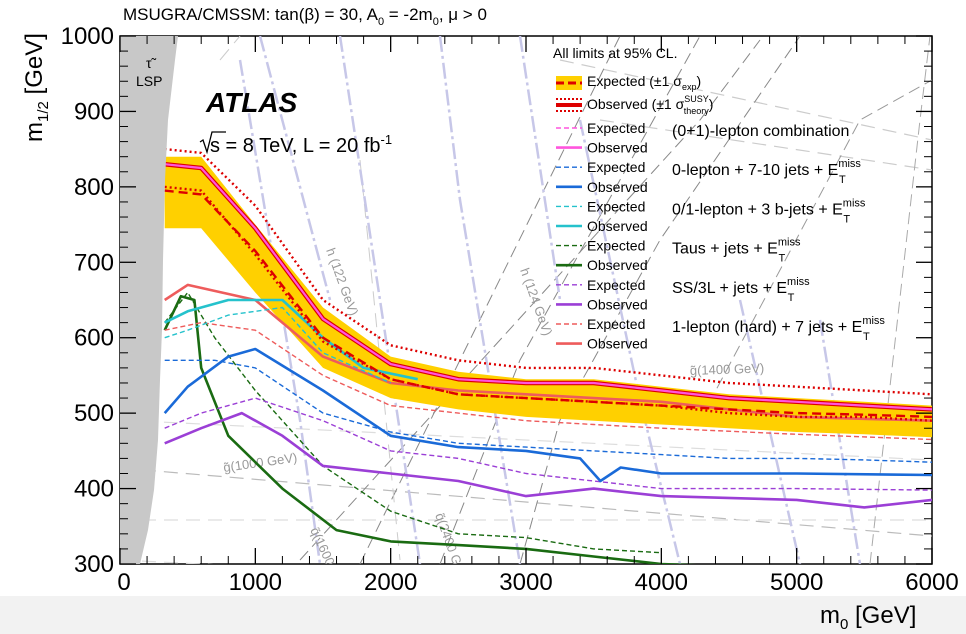 The width and height of the screenshot is (966, 634). I want to click on atlas-label: ATLAS, so click(251, 102).